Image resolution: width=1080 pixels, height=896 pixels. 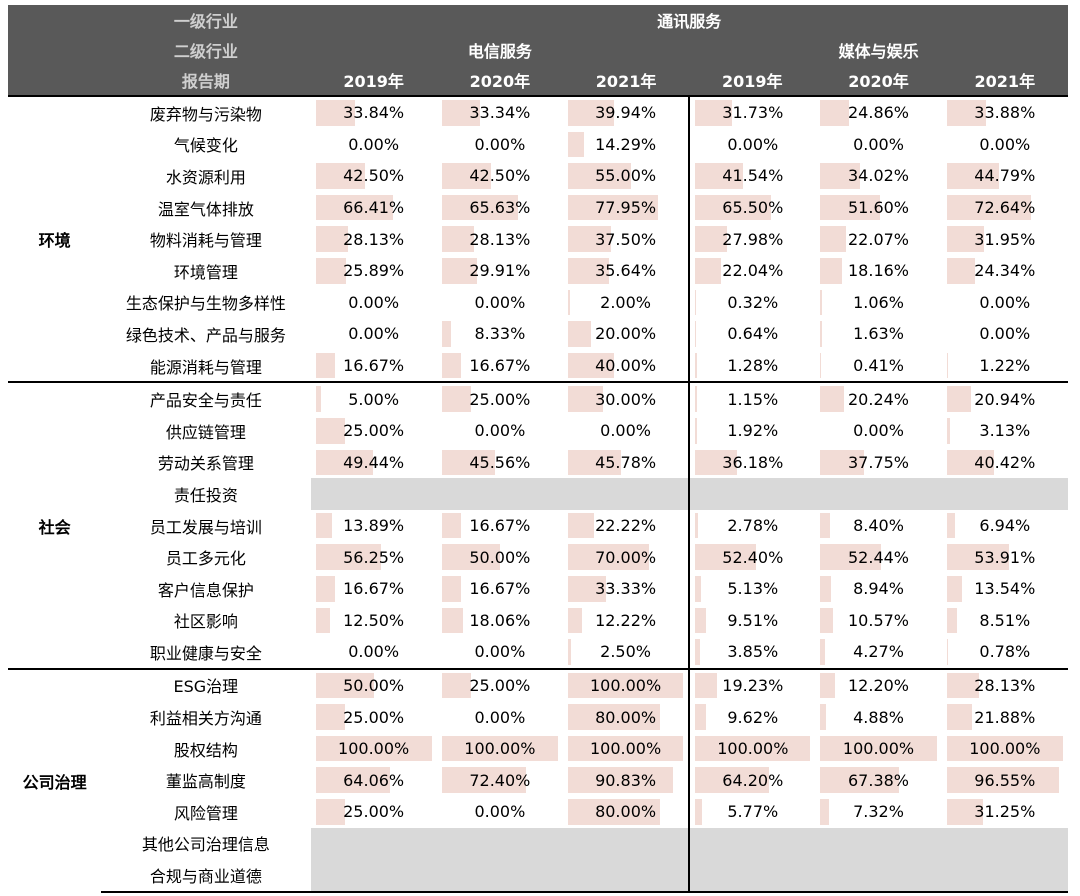 What do you see at coordinates (626, 717) in the screenshot?
I see `value-cell: 80.00%` at bounding box center [626, 717].